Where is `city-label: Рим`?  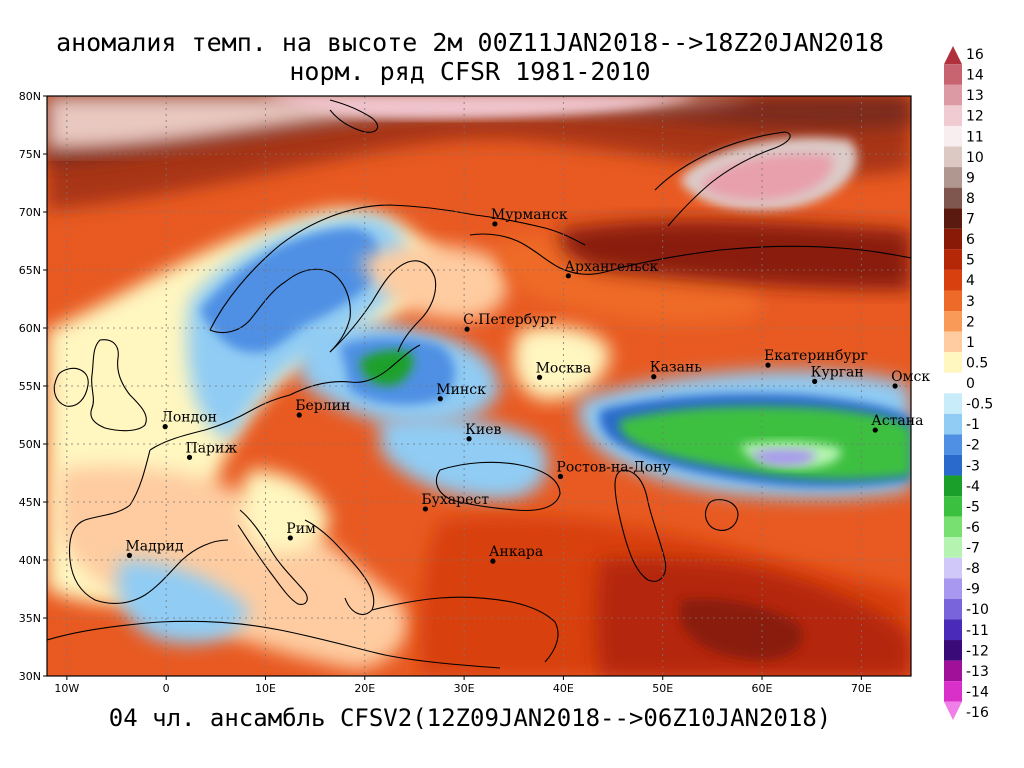 city-label: Рим is located at coordinates (301, 529).